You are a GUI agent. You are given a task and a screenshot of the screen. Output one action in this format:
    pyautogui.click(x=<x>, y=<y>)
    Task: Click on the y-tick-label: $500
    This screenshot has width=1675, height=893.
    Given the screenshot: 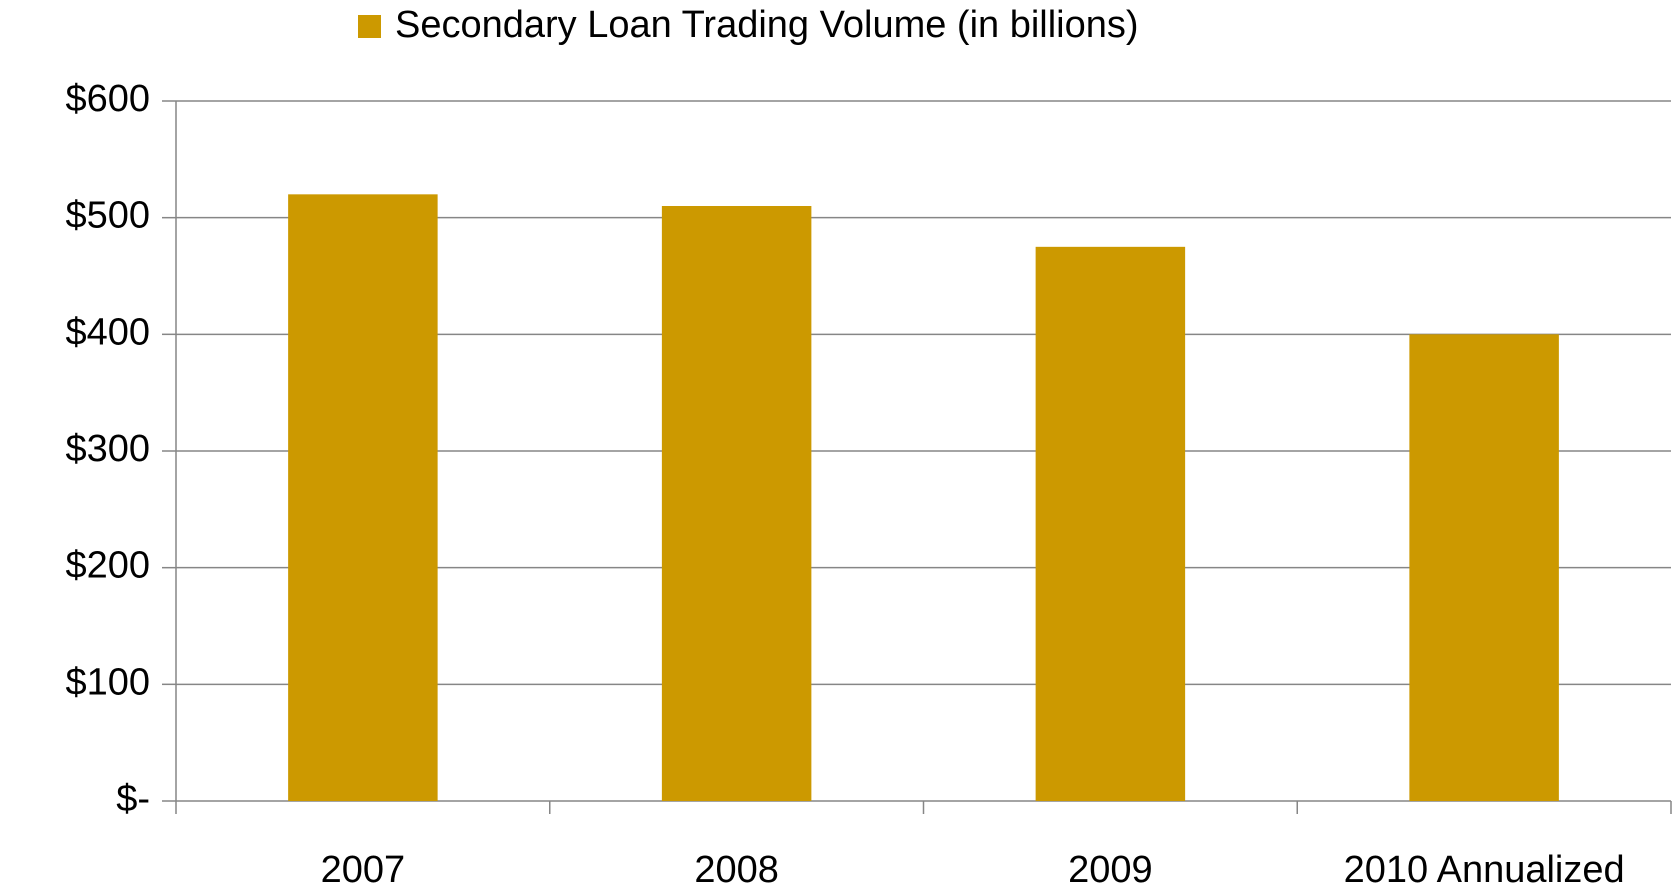 What is the action you would take?
    pyautogui.click(x=107, y=216)
    